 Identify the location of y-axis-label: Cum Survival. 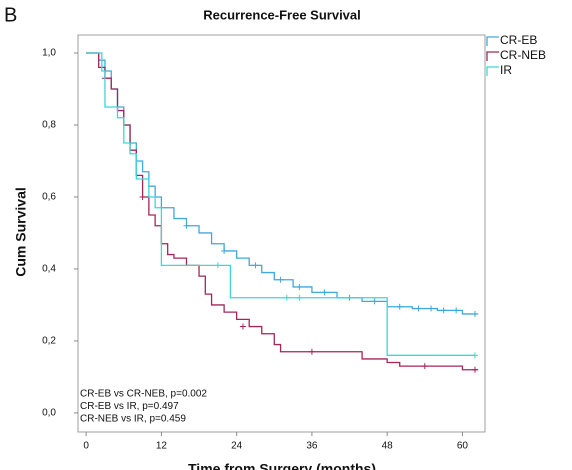
(21, 231).